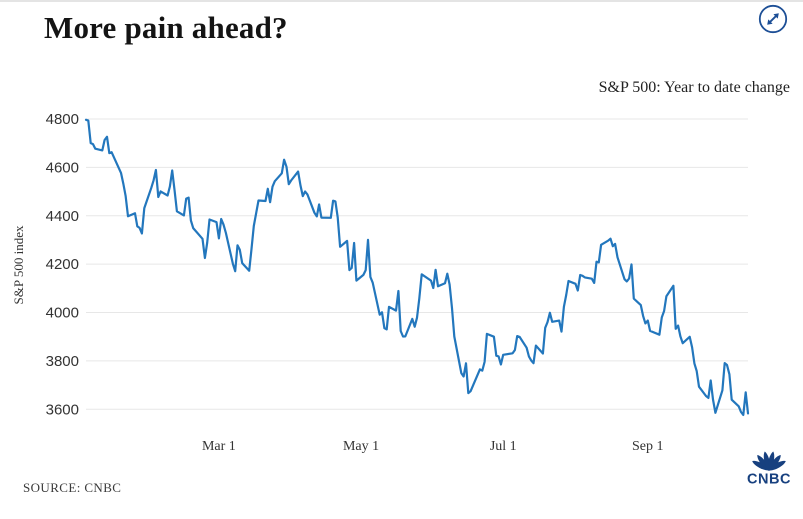  I want to click on chart-subtitle: S&P 500: Year to date change, so click(694, 87).